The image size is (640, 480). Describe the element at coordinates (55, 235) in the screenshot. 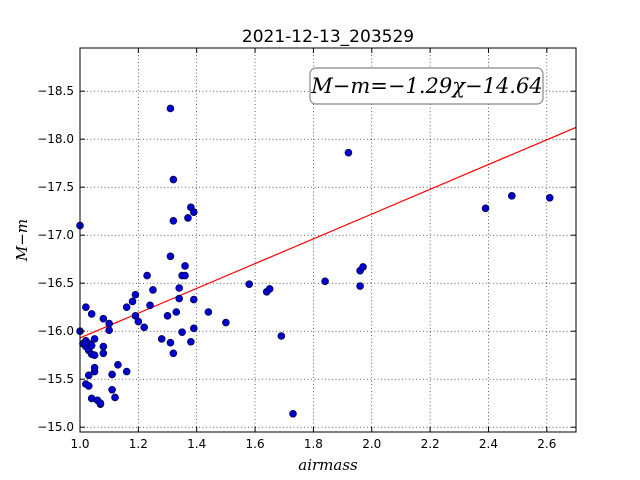

I see `y-tick-label: −17.0` at that location.